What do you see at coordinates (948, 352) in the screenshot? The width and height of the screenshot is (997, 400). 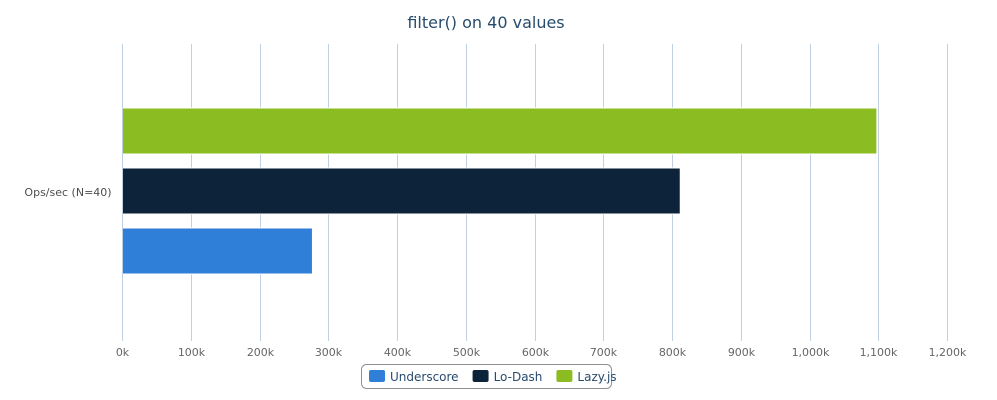 I see `x-tick-label: 1,200k` at bounding box center [948, 352].